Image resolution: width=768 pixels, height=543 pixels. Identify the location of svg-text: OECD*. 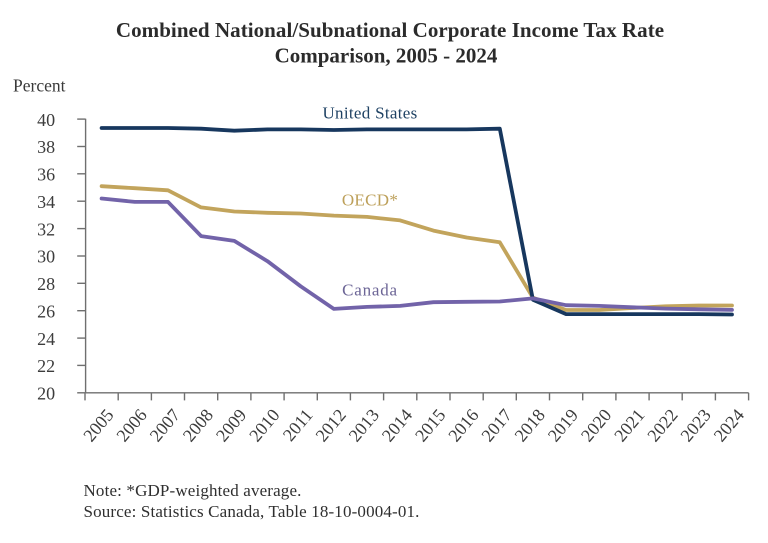
(370, 200).